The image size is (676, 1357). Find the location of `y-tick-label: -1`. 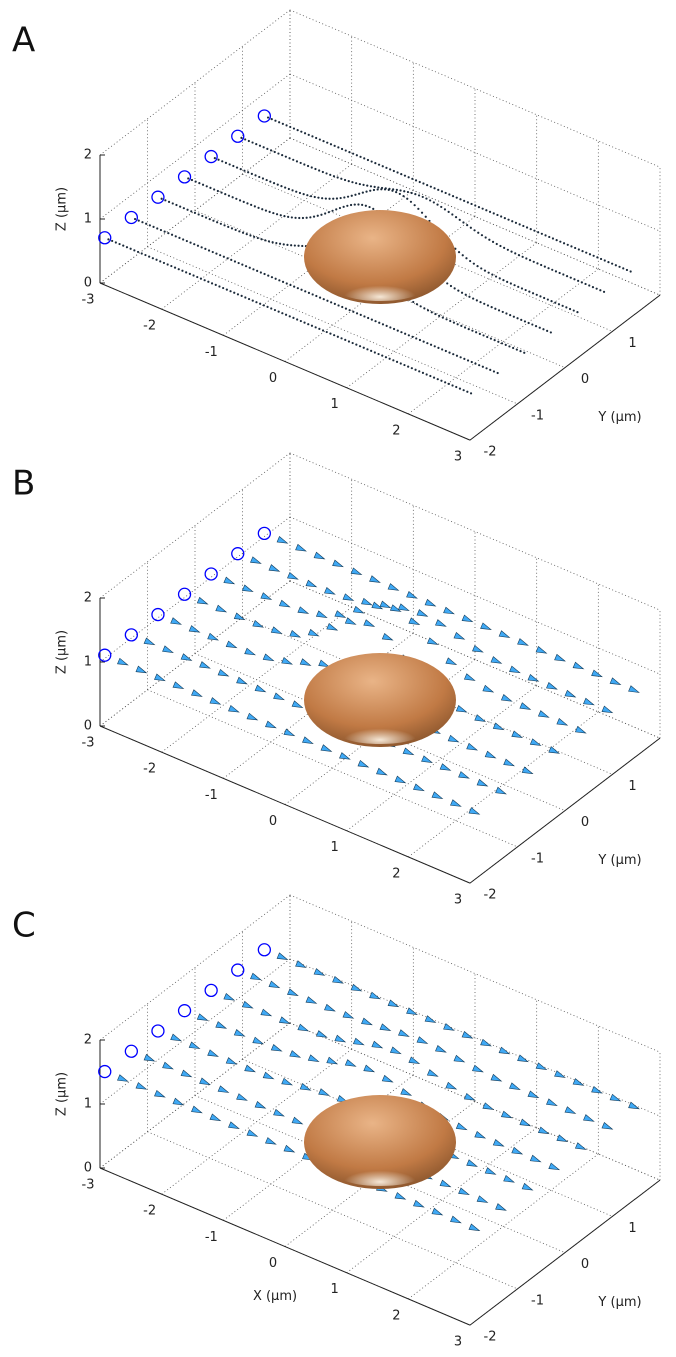

y-tick-label: -1 is located at coordinates (537, 415).